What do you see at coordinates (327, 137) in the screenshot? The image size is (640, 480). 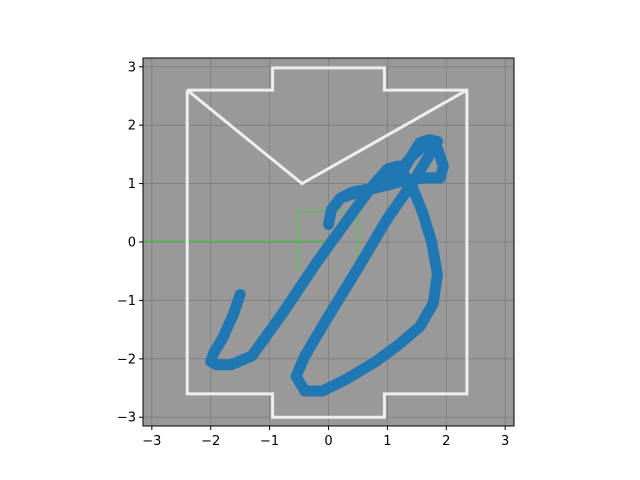 I see `outline-v-shape` at bounding box center [327, 137].